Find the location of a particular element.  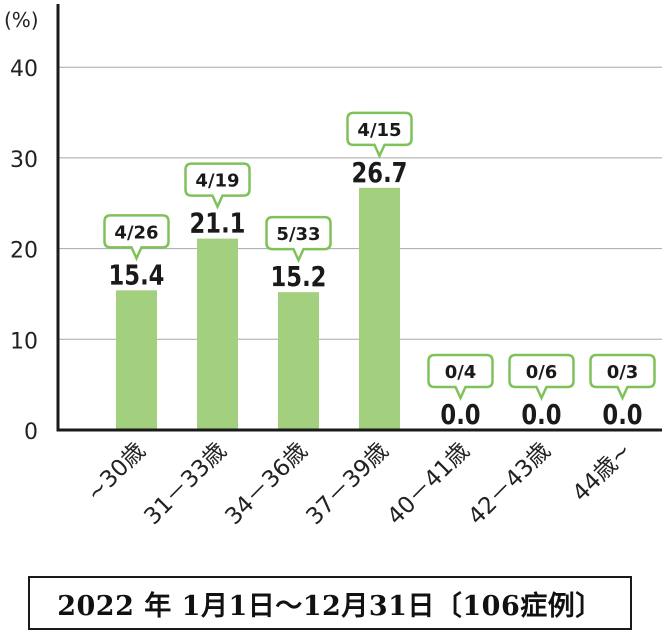

ratio-label: 0/3 is located at coordinates (623, 372).